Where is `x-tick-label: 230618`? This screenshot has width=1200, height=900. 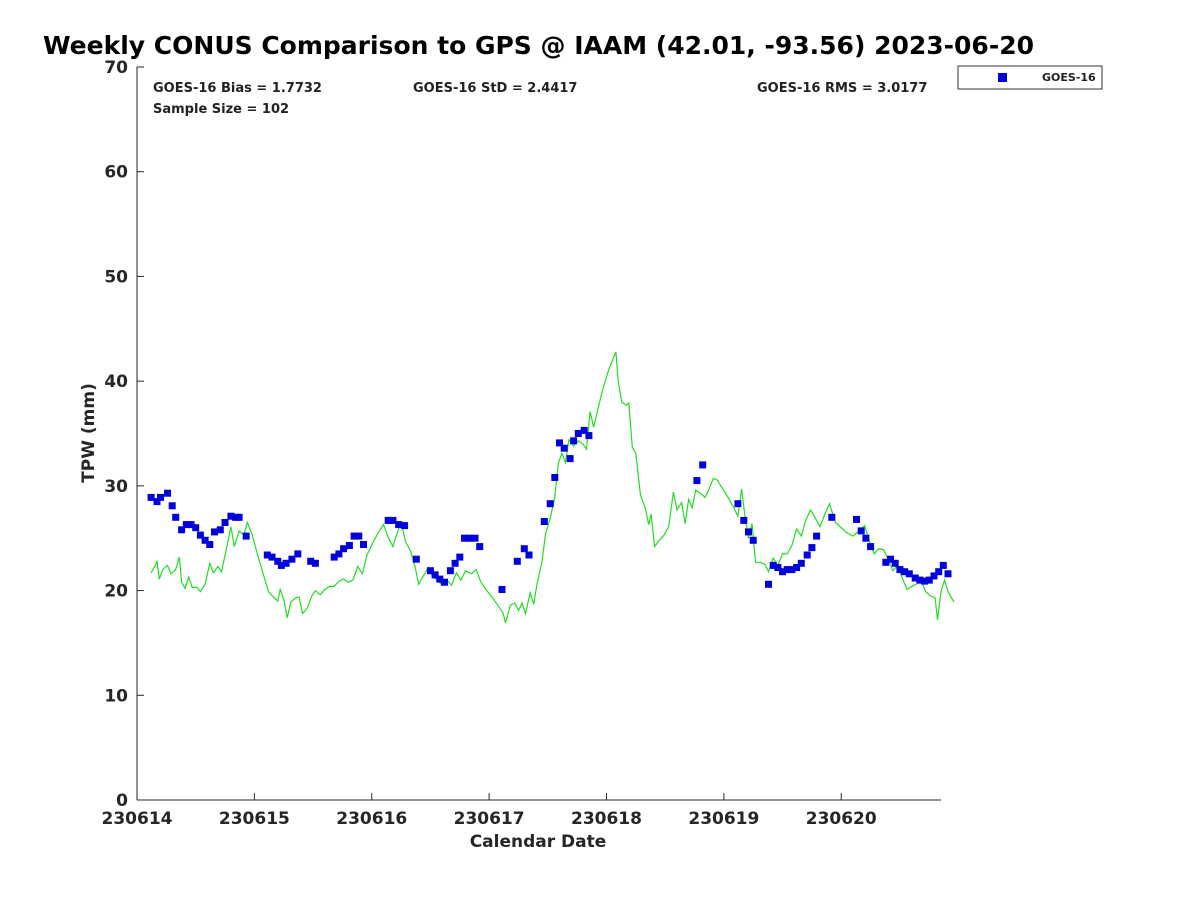
x-tick-label: 230618 is located at coordinates (606, 819).